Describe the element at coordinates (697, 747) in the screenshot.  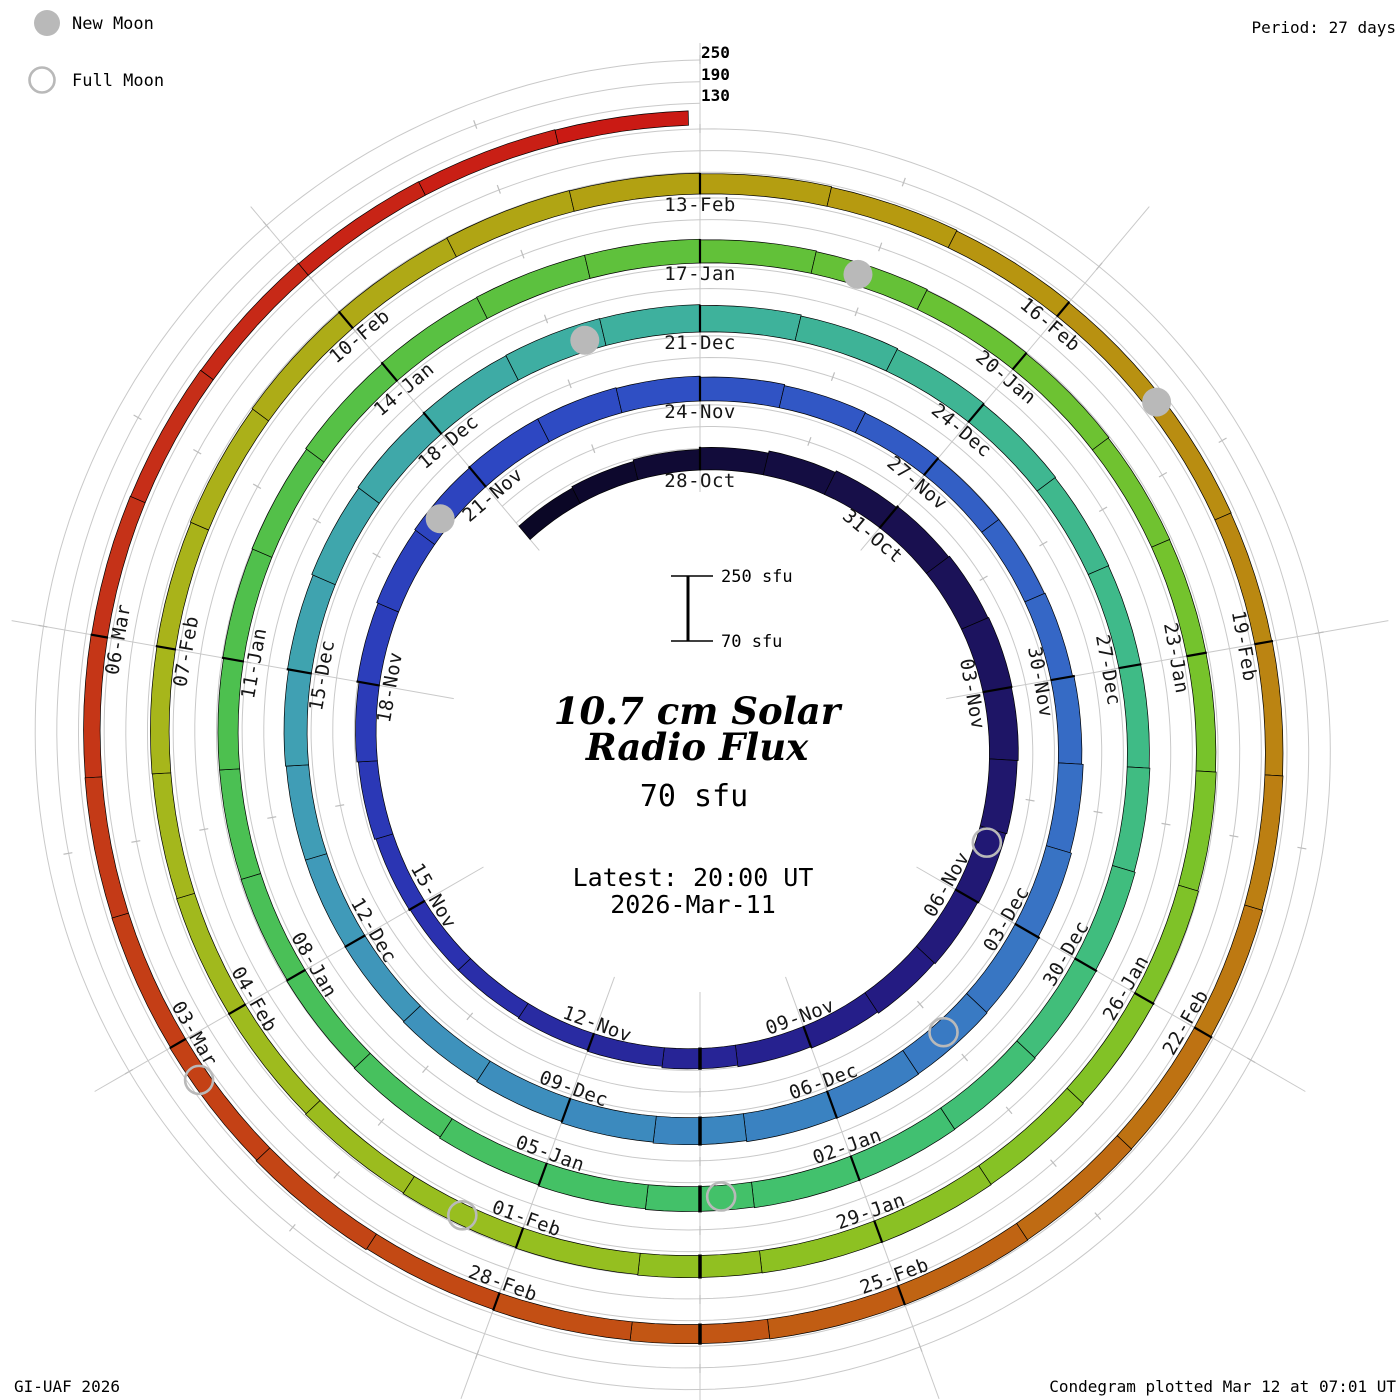
I see `chart-title-line2: Radio Flux` at that location.